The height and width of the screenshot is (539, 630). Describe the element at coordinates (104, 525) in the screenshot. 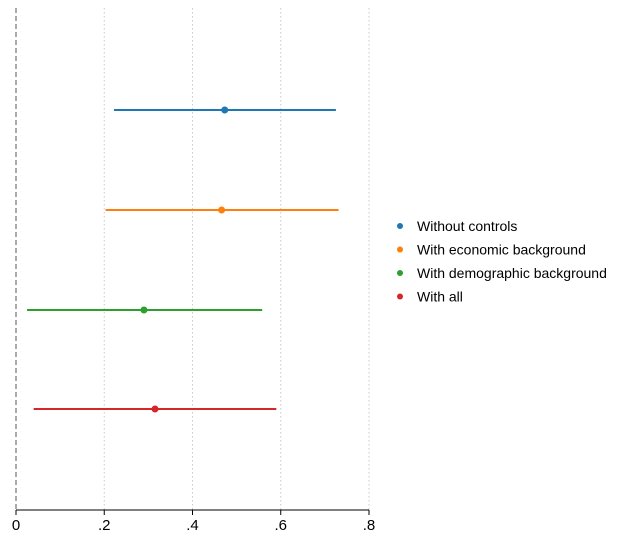

I see `x-tick-label-1: .2` at that location.